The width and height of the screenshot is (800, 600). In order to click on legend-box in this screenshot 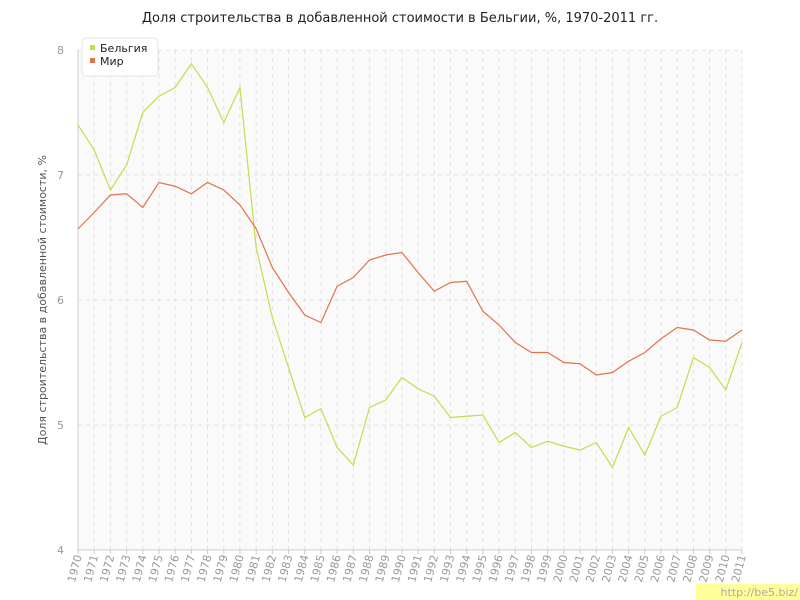, I will do `click(120, 57)`.